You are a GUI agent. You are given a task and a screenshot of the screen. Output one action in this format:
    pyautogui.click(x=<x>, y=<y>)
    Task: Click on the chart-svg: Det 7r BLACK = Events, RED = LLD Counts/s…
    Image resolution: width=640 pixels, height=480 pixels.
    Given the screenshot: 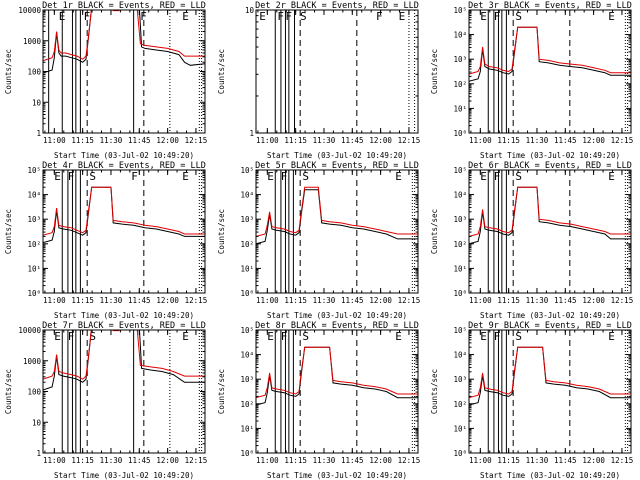 What is the action you would take?
    pyautogui.click(x=105, y=400)
    